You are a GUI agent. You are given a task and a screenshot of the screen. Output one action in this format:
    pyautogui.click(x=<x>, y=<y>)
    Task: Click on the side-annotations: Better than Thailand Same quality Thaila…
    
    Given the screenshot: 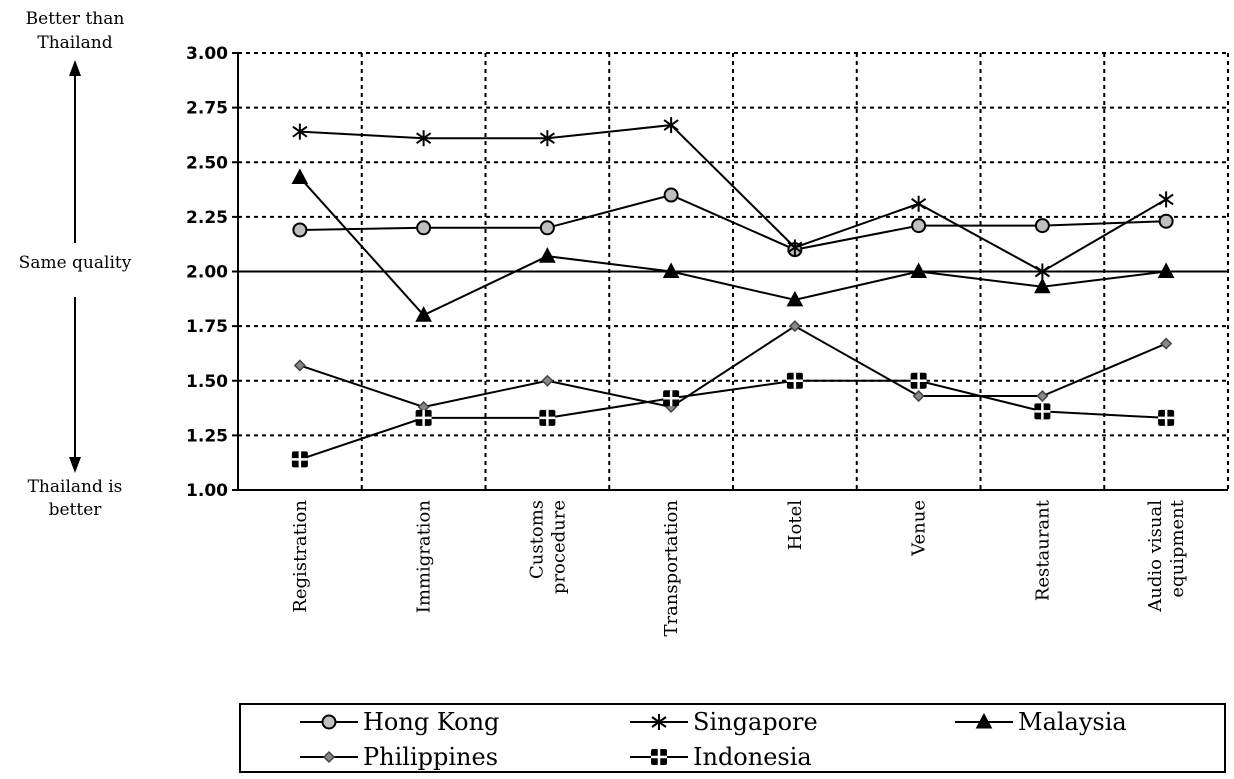 What is the action you would take?
    pyautogui.click(x=75, y=264)
    